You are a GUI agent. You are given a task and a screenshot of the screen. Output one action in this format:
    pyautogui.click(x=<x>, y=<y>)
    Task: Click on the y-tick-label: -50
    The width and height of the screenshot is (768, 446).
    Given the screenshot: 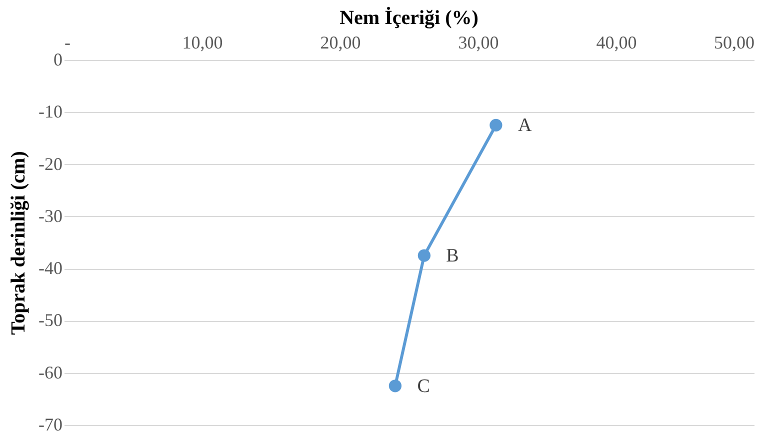 What is the action you would take?
    pyautogui.click(x=50, y=320)
    